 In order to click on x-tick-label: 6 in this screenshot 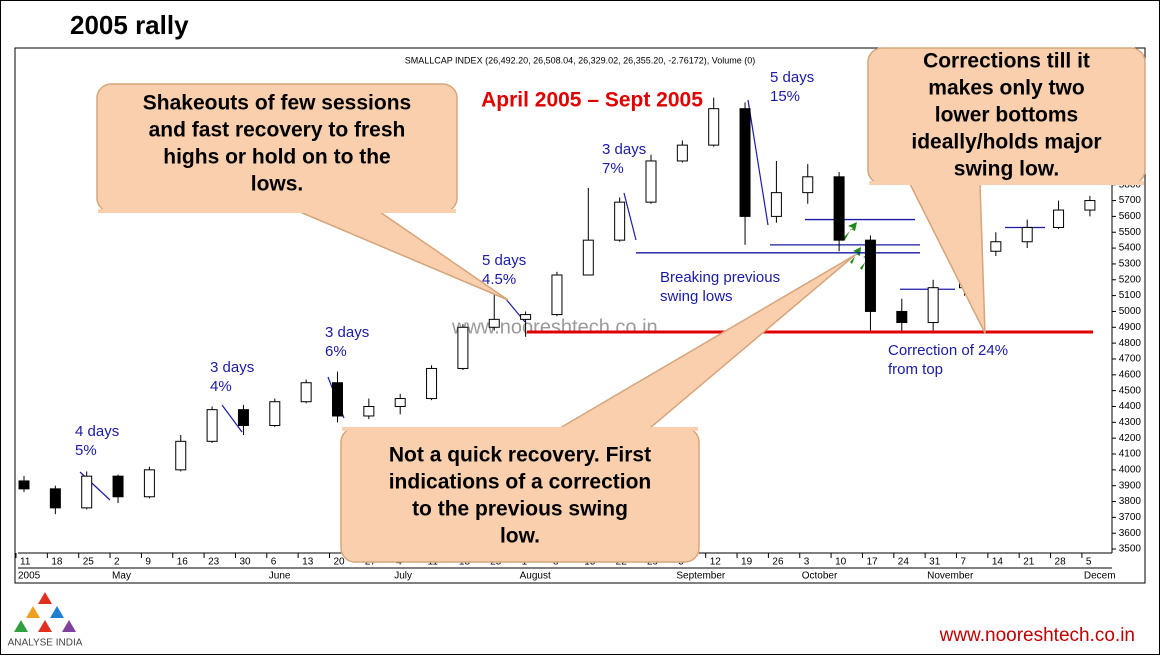, I will do `click(274, 562)`.